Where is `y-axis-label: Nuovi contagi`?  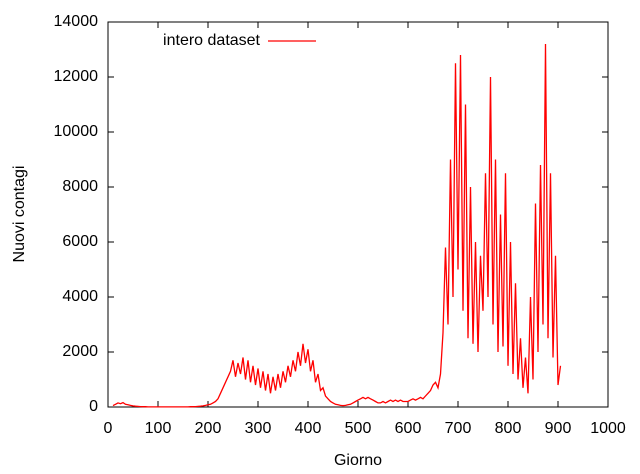 y-axis-label: Nuovi contagi is located at coordinates (19, 214).